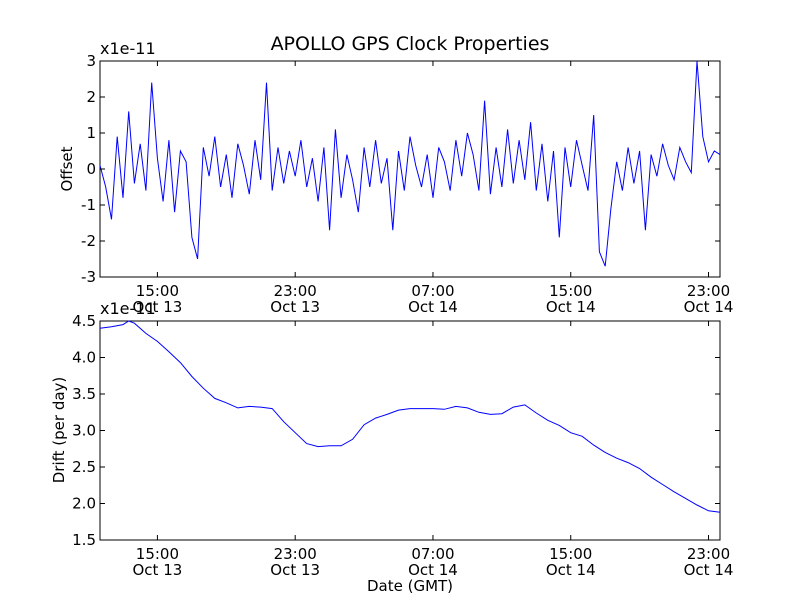  Describe the element at coordinates (84, 504) in the screenshot. I see `drift-y-tick-label: 2.0` at that location.